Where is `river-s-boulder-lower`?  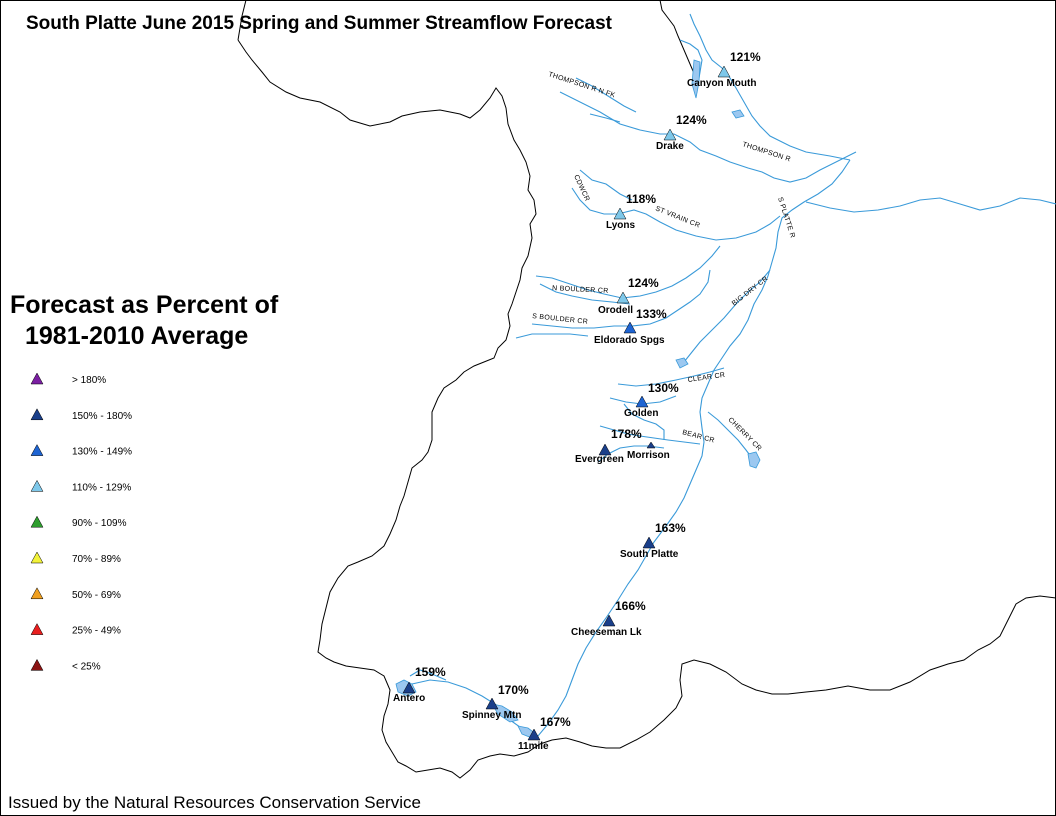
river-s-boulder-lower is located at coordinates (552, 336).